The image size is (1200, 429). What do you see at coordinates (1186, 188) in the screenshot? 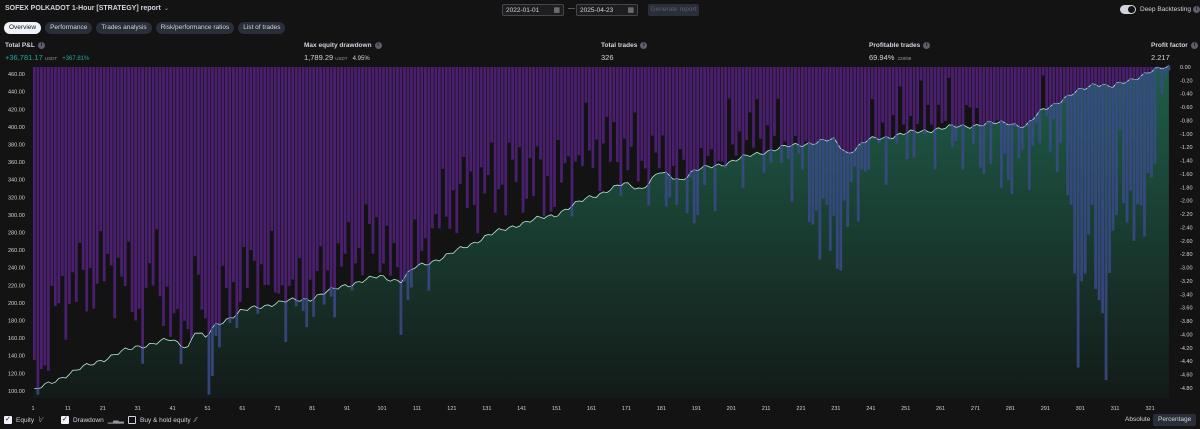
I see `y-right-tick-label: -1.80` at bounding box center [1186, 188].